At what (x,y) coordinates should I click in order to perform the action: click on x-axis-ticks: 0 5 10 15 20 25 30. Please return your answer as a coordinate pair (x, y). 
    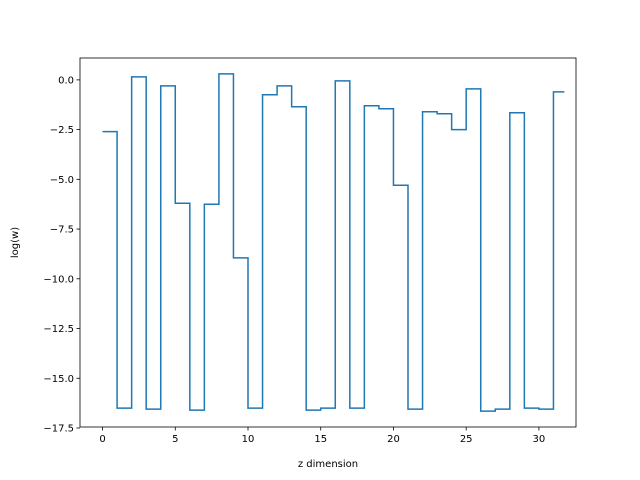
    Looking at the image, I should click on (322, 436).